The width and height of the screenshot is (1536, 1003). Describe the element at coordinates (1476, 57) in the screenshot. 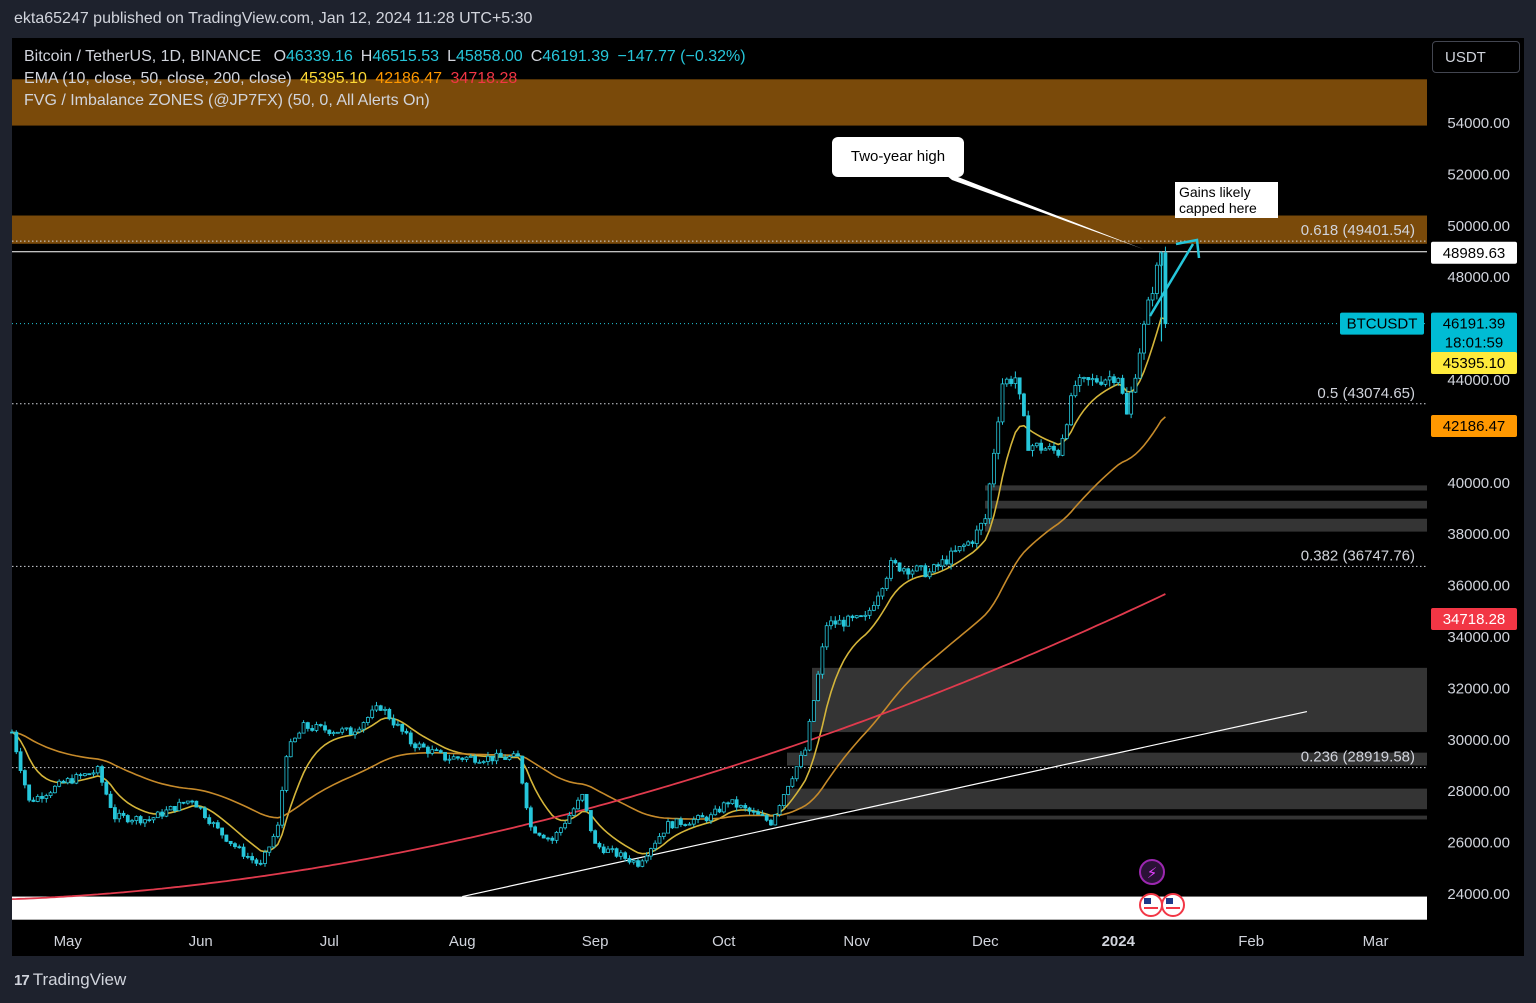

I see `currency-button: USDT` at that location.